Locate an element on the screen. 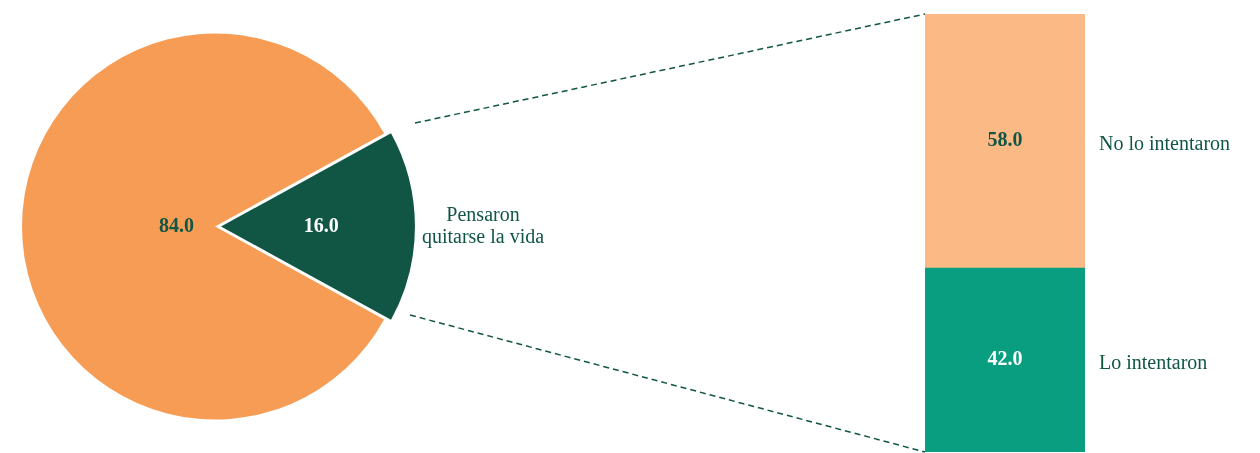  data-label: 84.0 is located at coordinates (176, 224).